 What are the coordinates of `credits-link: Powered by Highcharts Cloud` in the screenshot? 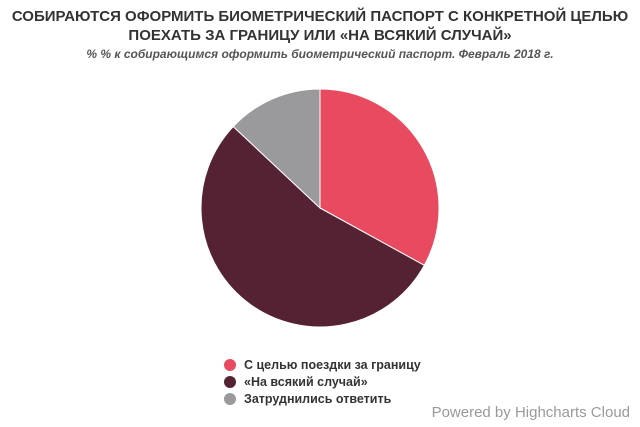 It's located at (530, 412).